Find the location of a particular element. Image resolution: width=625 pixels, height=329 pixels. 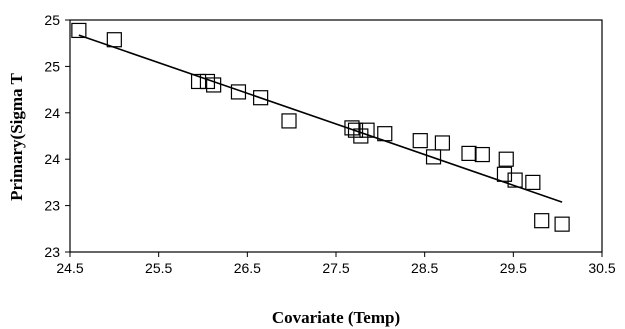

x-tick-label: 29.5 is located at coordinates (513, 268).